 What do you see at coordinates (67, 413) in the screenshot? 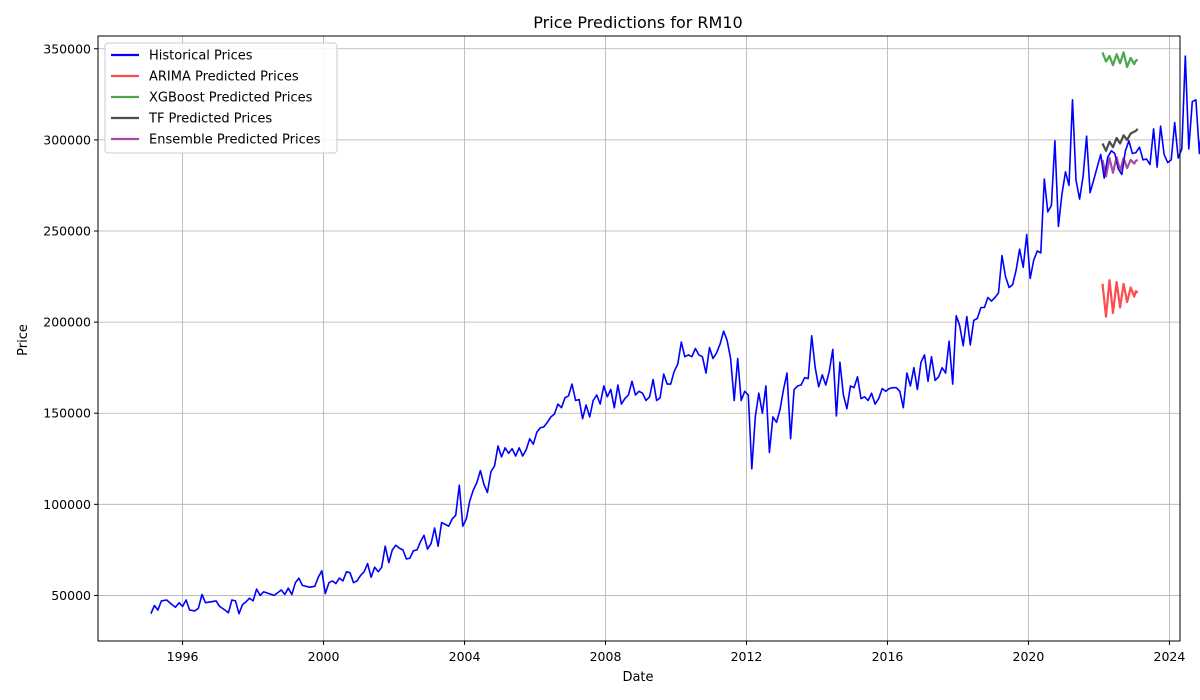
I see `y-tick-label: 150000` at bounding box center [67, 413].